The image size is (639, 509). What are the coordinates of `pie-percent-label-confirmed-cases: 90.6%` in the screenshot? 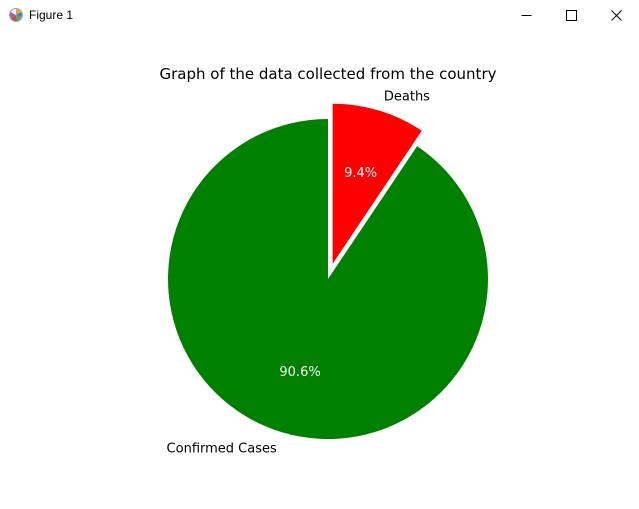 It's located at (299, 372).